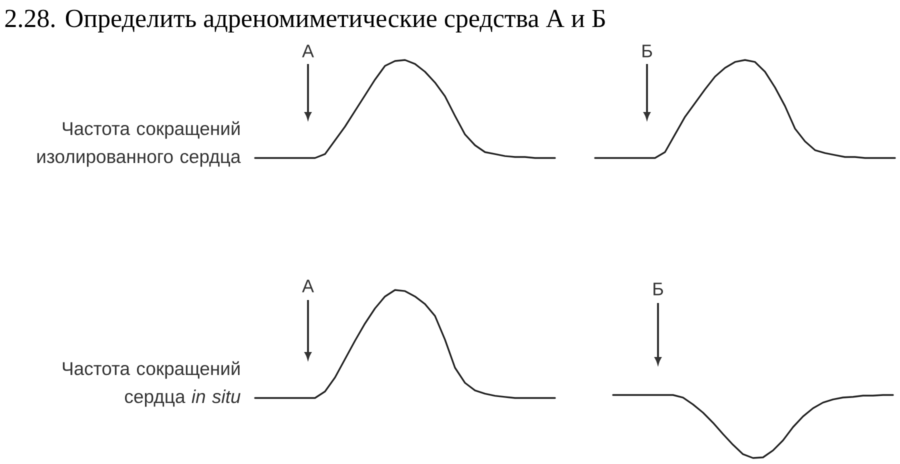 The height and width of the screenshot is (464, 900). Describe the element at coordinates (308, 51) in the screenshot. I see `text: А` at that location.